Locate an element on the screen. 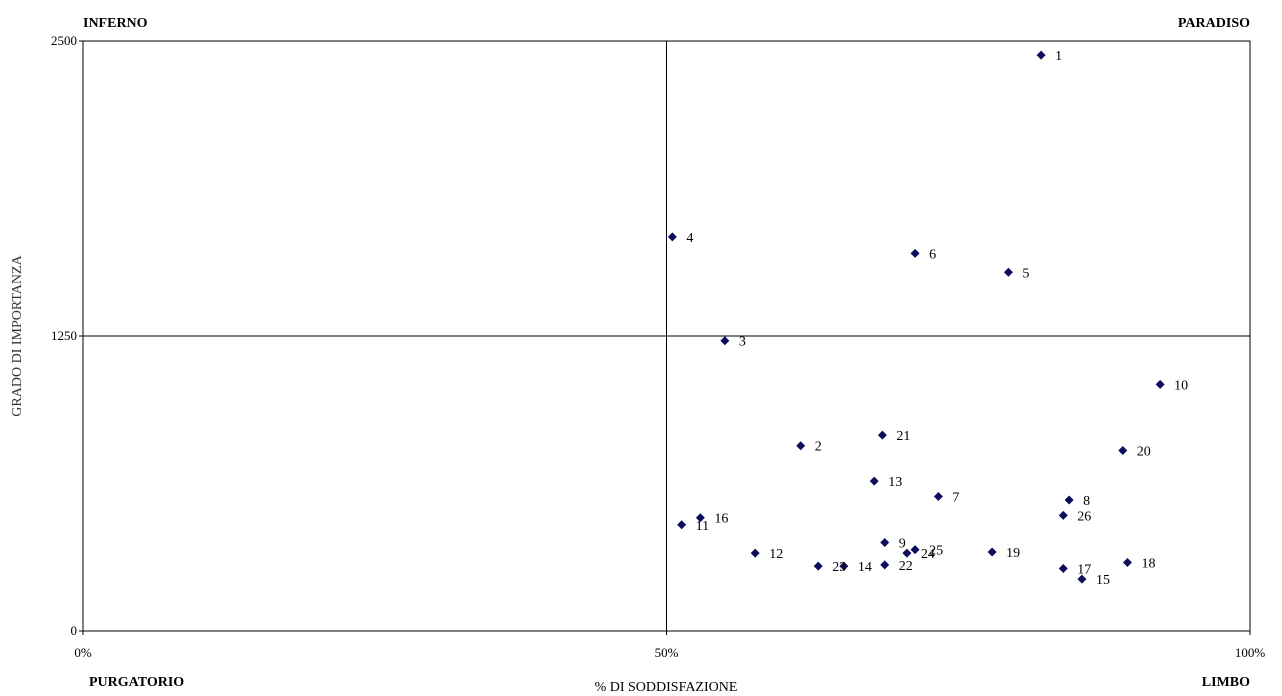 This screenshot has height=696, width=1282. y-tick-label: 2500 is located at coordinates (64, 40).